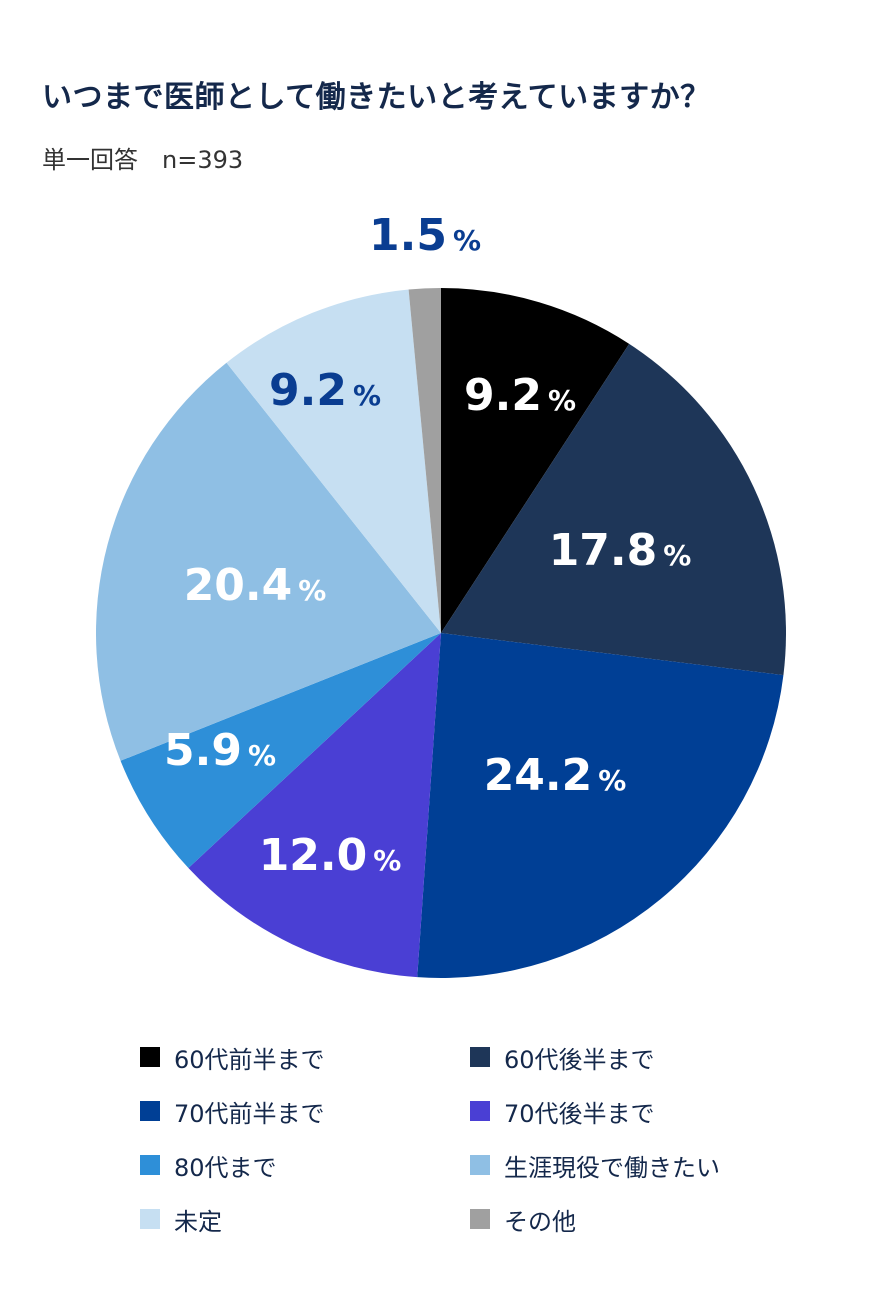  What do you see at coordinates (376, 97) in the screenshot?
I see `chart-title: いつまで医師として働きたいと考えていますか？` at bounding box center [376, 97].